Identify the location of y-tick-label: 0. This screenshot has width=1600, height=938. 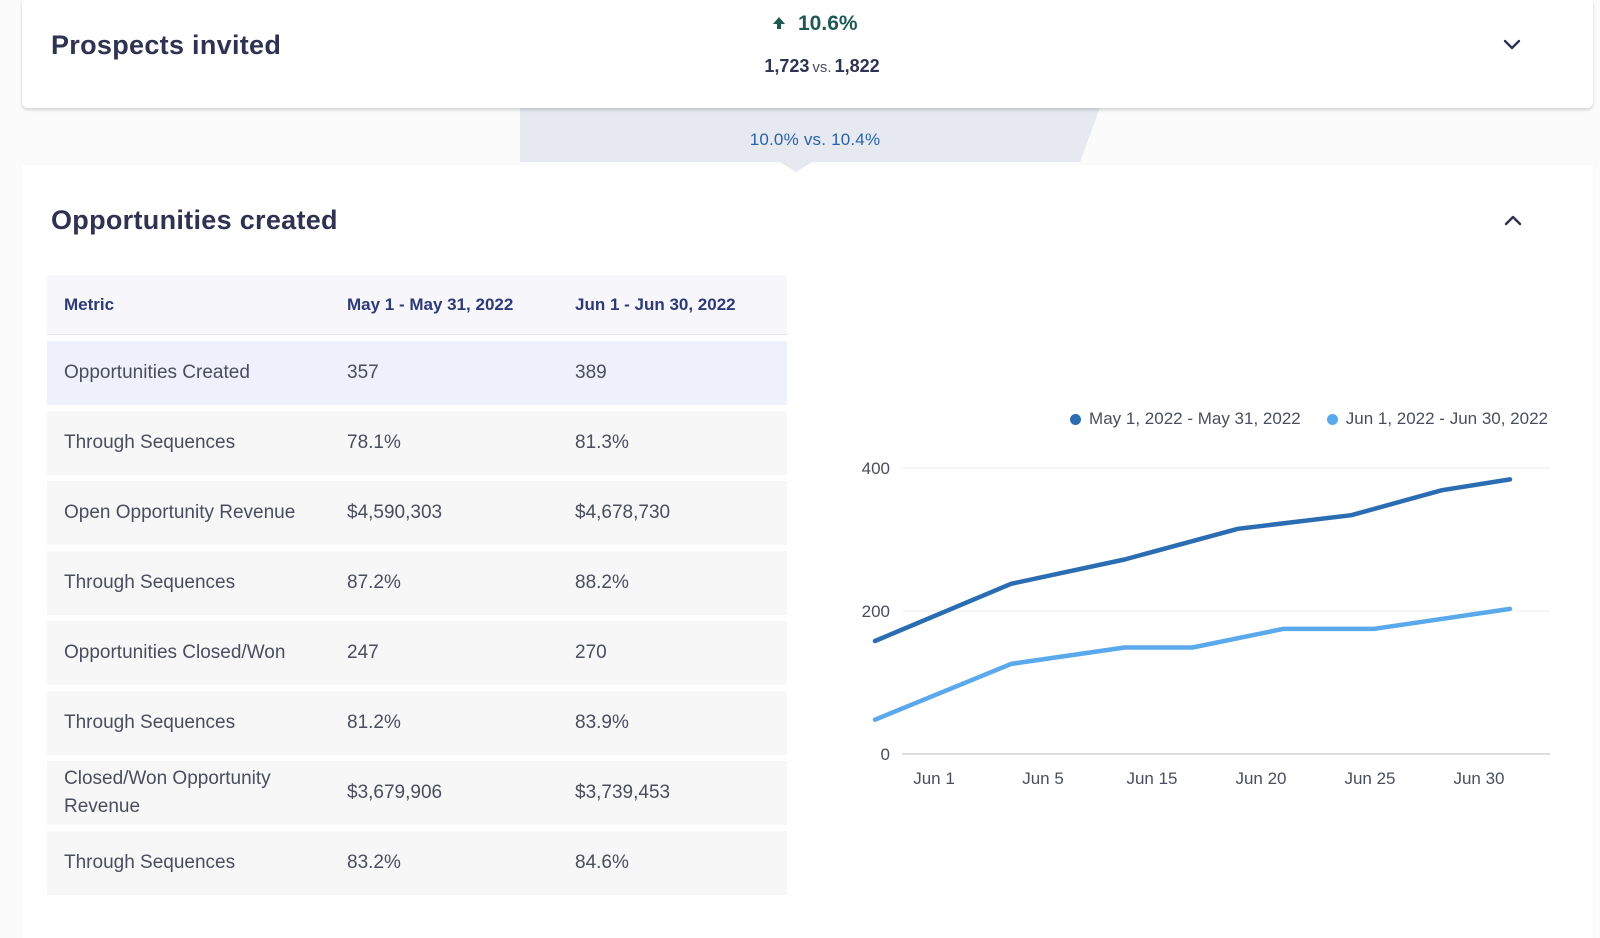
(885, 754).